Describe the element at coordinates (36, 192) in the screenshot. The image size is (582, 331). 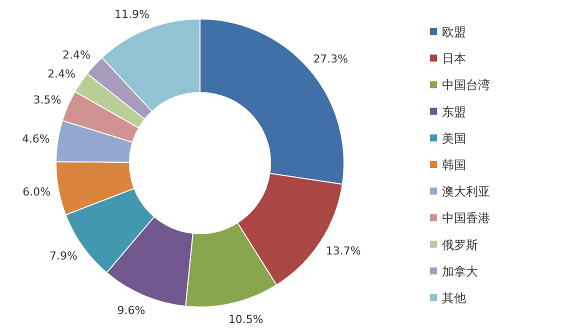
I see `data-label: 6.0%` at that location.